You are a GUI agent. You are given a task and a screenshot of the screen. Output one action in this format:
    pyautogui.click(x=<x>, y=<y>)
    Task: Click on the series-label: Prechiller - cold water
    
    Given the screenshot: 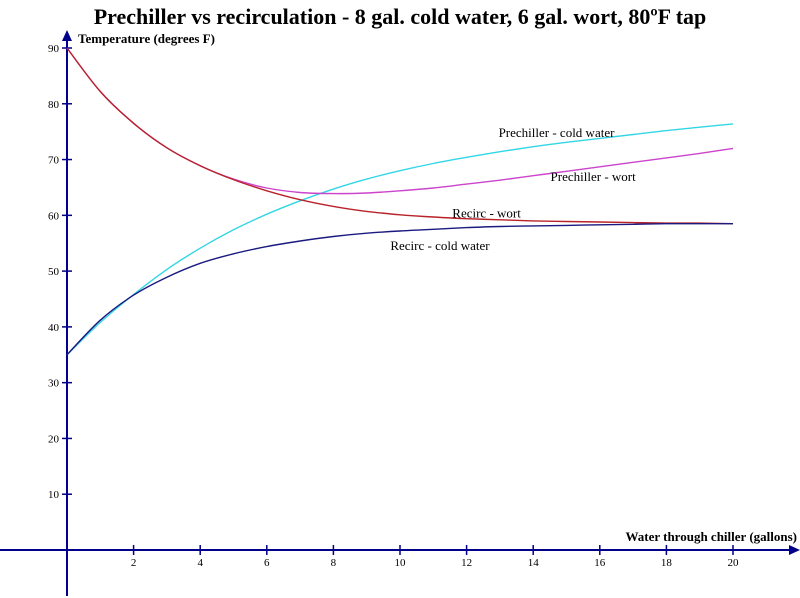 What is the action you would take?
    pyautogui.click(x=557, y=132)
    